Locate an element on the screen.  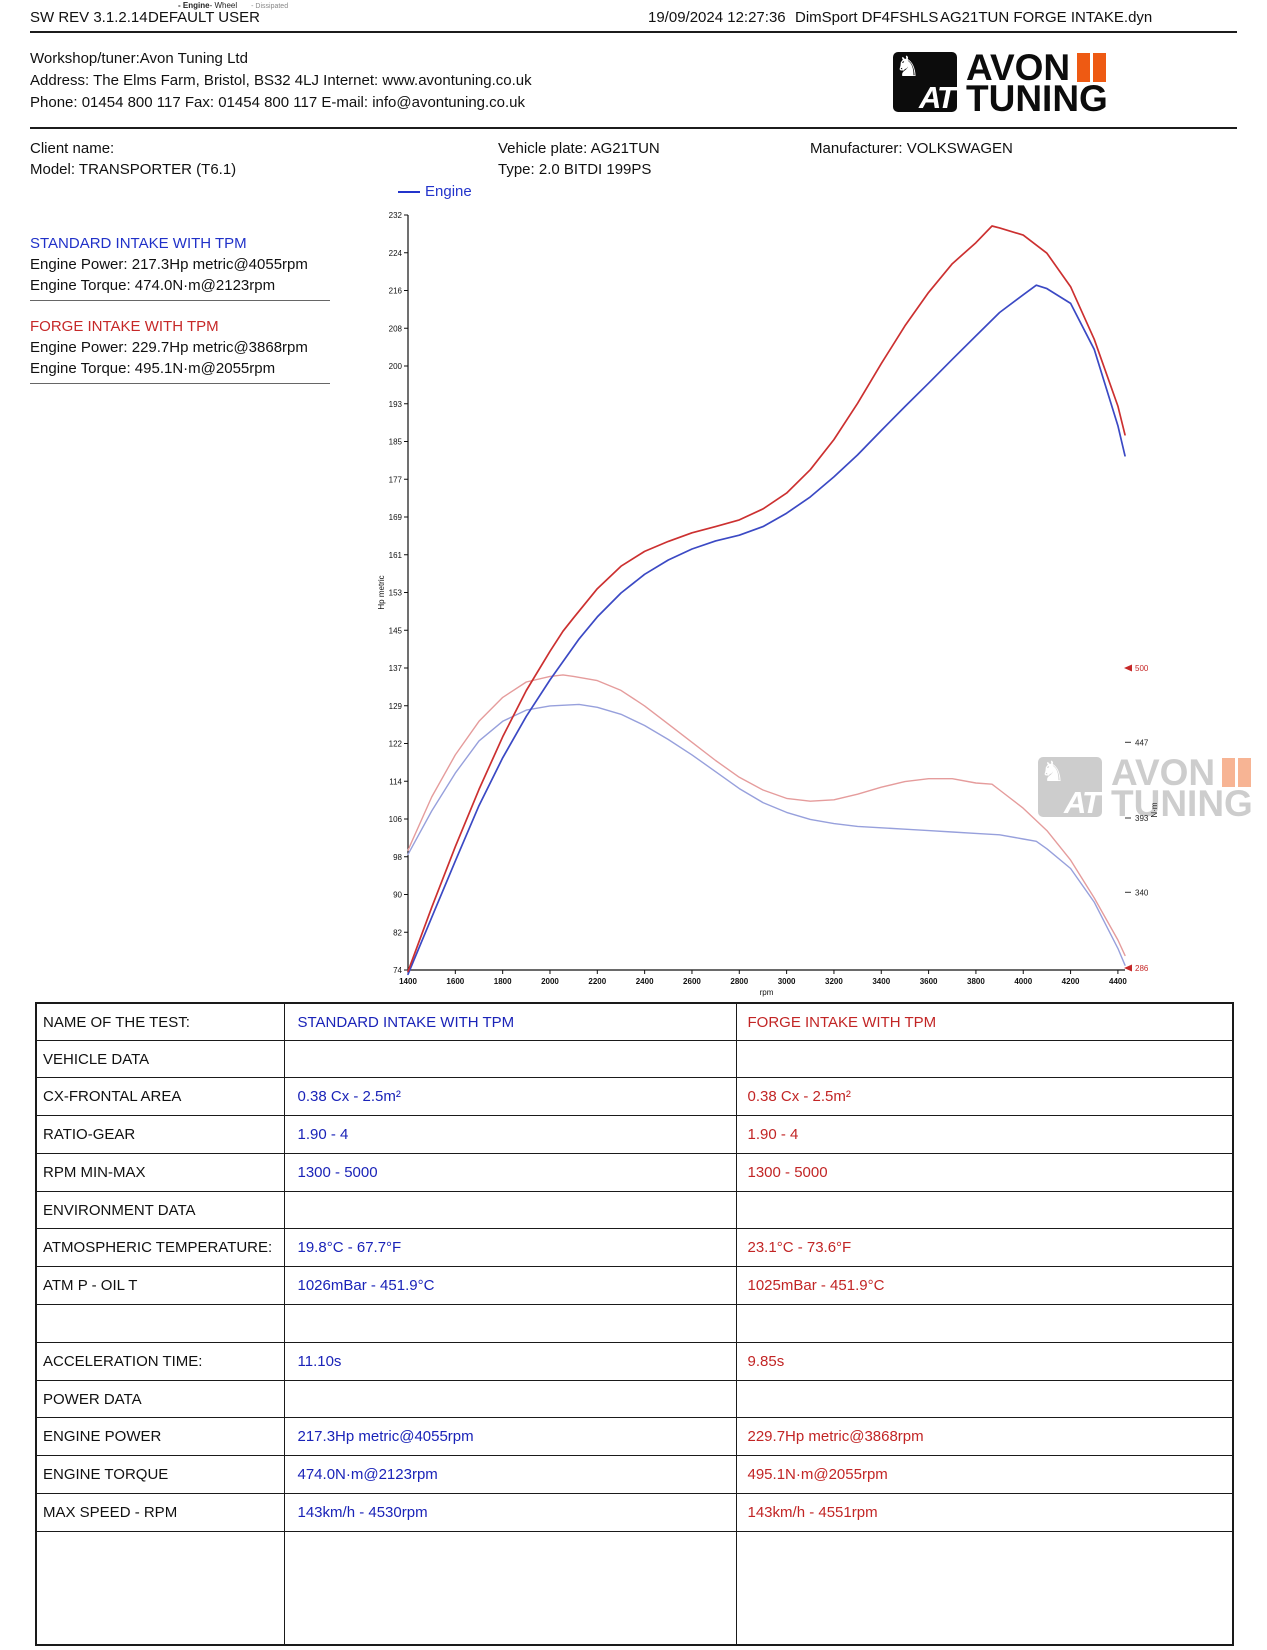
svg-text: 2600 is located at coordinates (692, 981).